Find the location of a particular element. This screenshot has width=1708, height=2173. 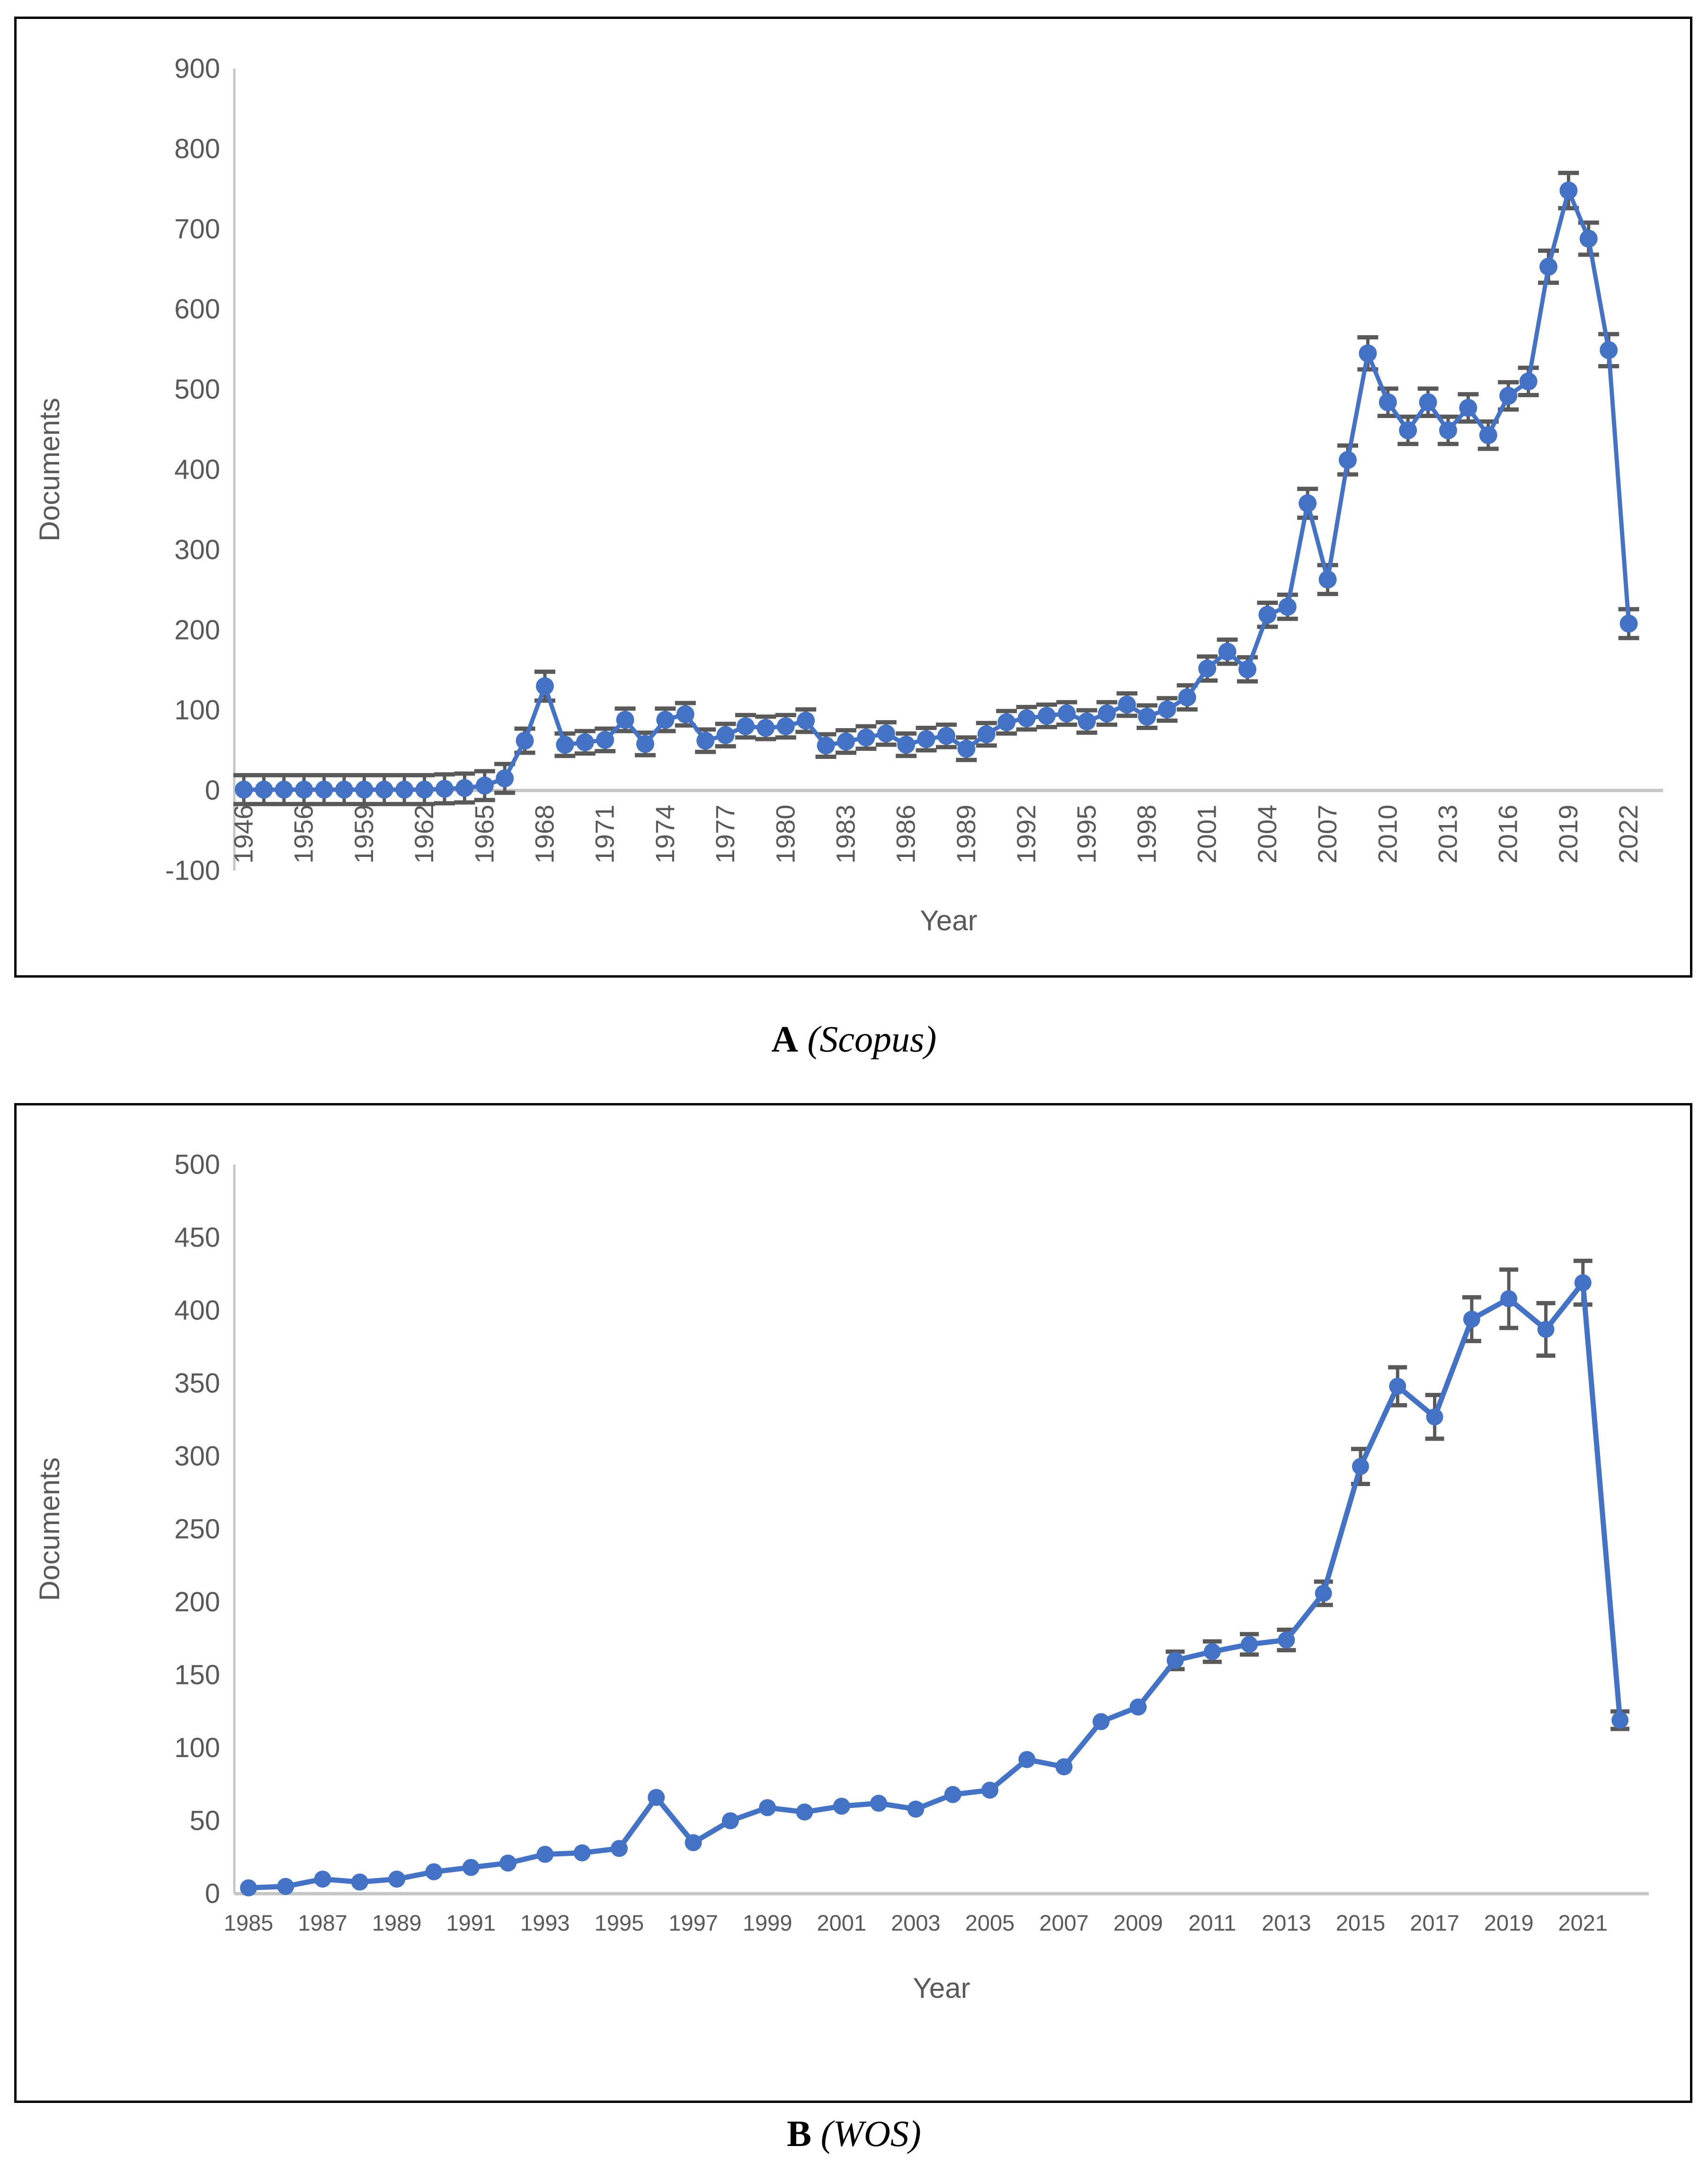

svg-text: 1962 is located at coordinates (424, 834).